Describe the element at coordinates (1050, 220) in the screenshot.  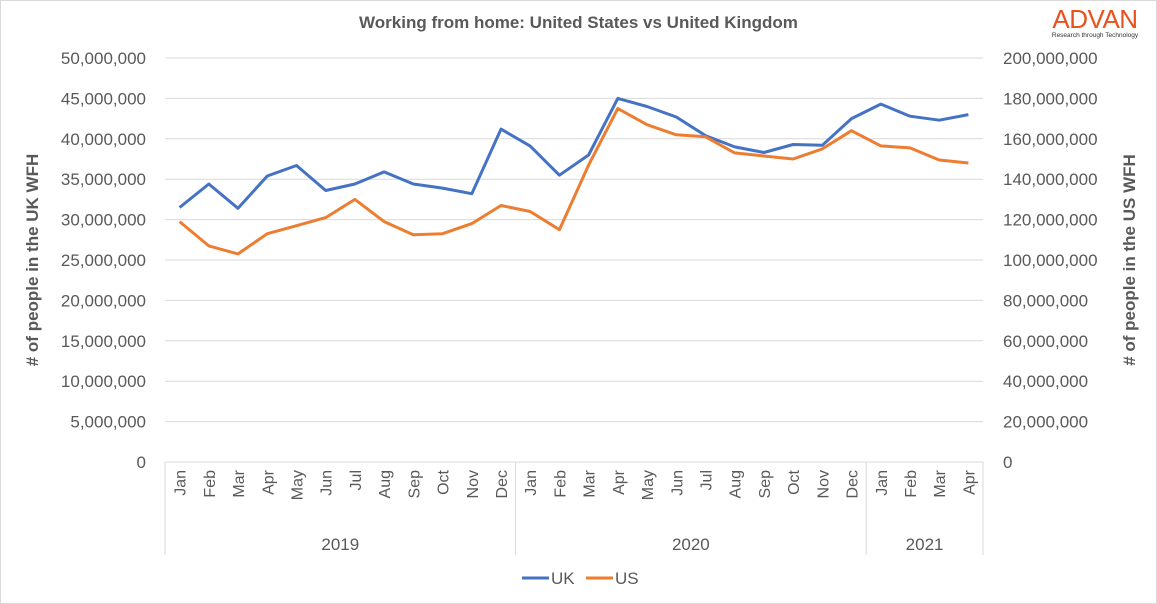
I see `y2-tick-label: 120,000,000` at that location.